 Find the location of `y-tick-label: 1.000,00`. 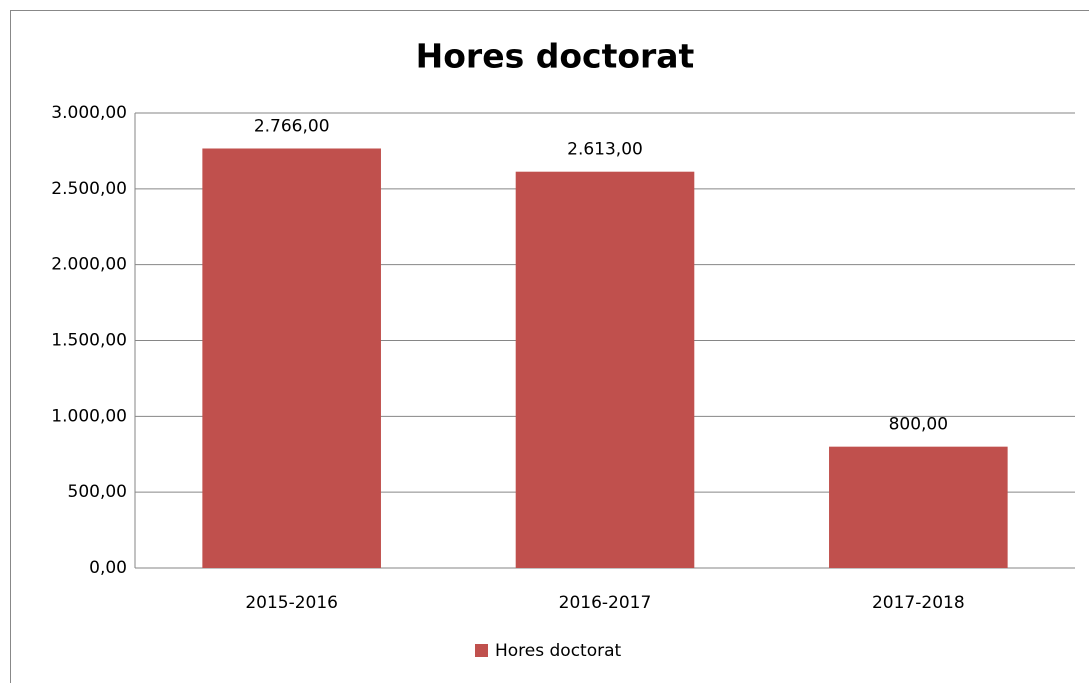

y-tick-label: 1.000,00 is located at coordinates (89, 416).